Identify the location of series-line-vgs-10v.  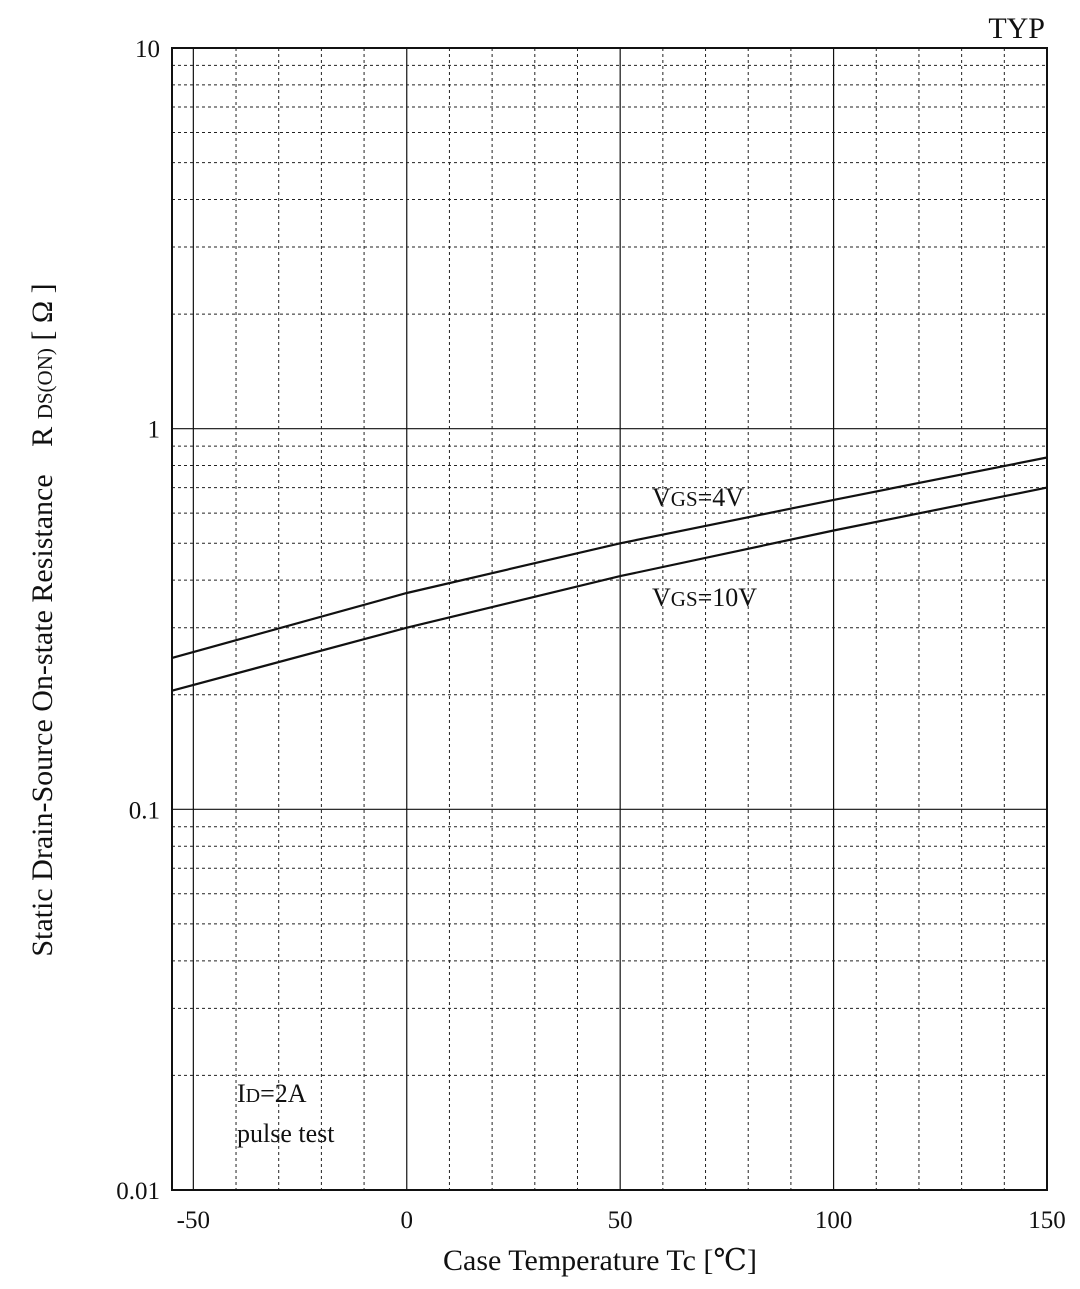
(609, 589).